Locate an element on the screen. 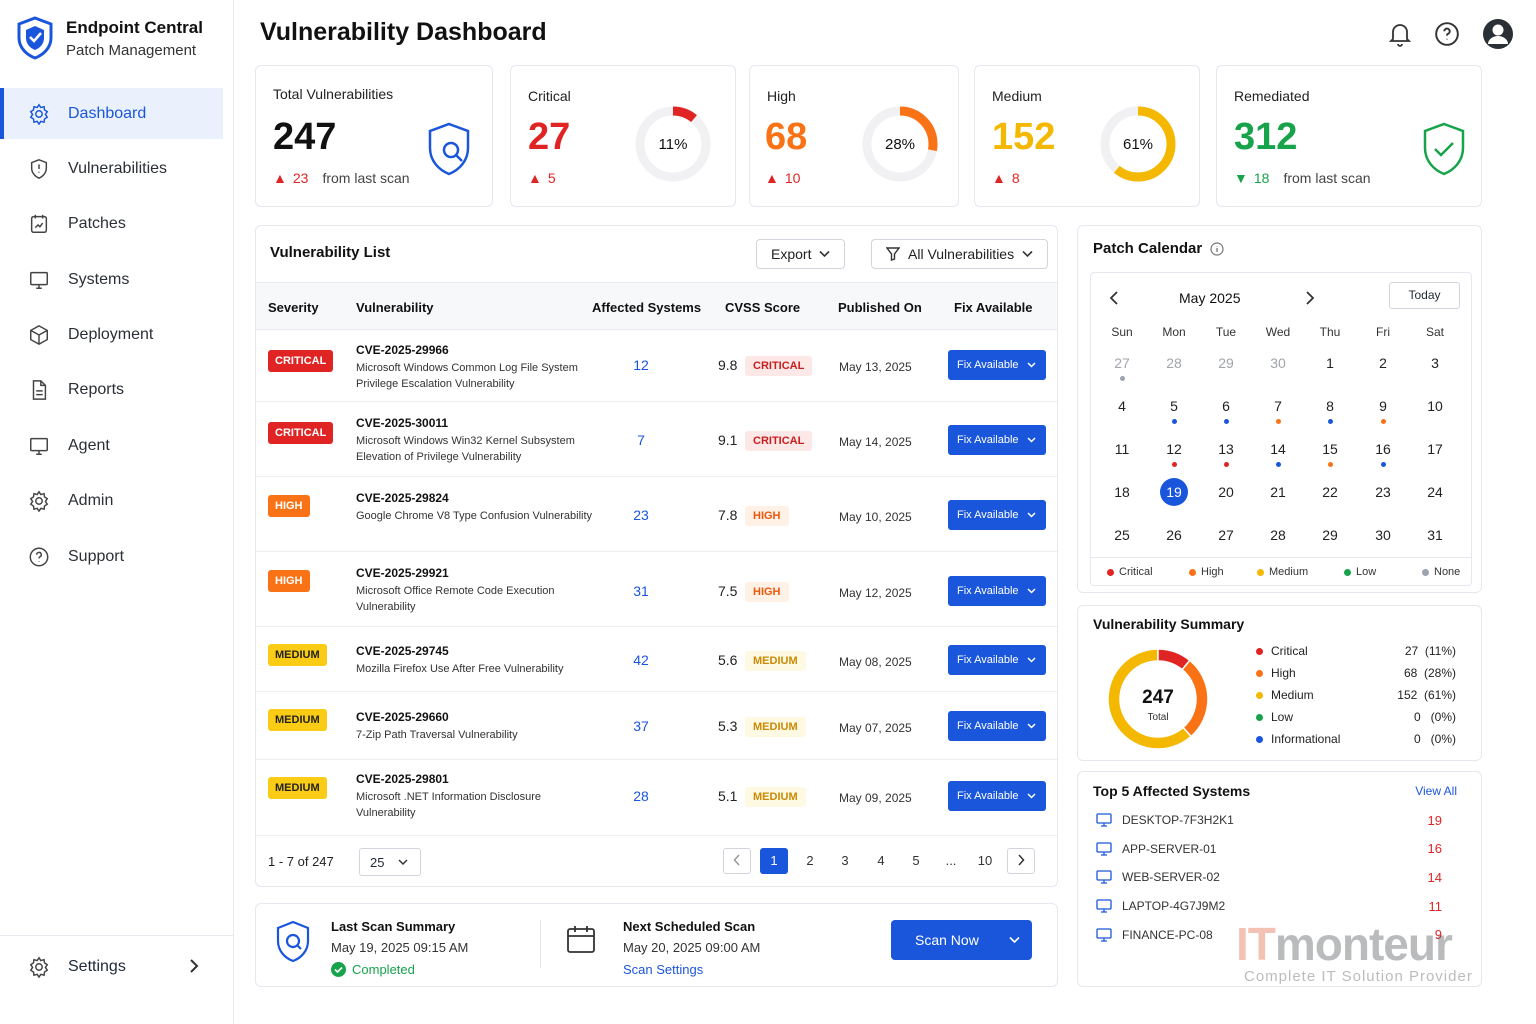 This screenshot has height=1024, width=1536. stat-card-high: High 68 ▲ 10 28% is located at coordinates (854, 136).